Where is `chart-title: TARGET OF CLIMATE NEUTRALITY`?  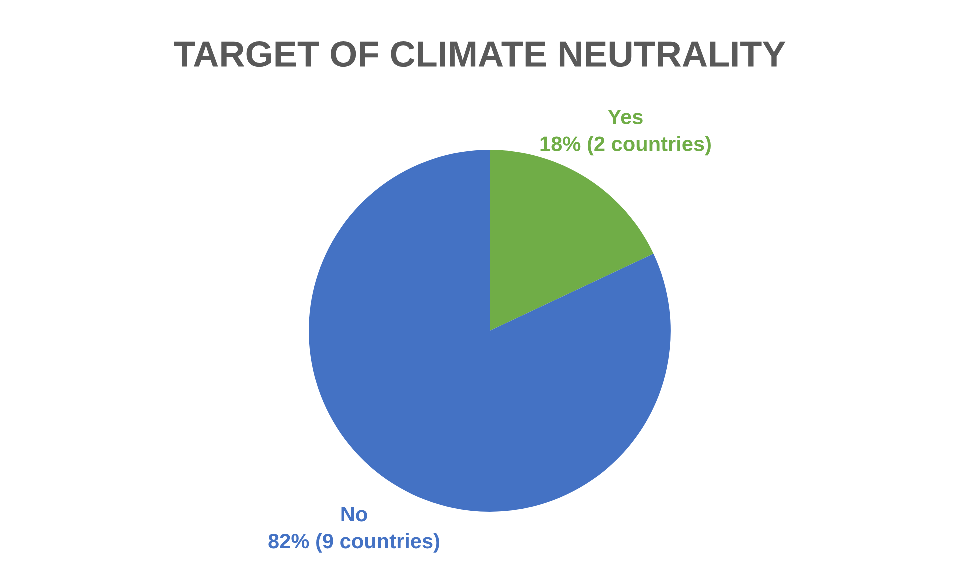
chart-title: TARGET OF CLIMATE NEUTRALITY is located at coordinates (480, 55).